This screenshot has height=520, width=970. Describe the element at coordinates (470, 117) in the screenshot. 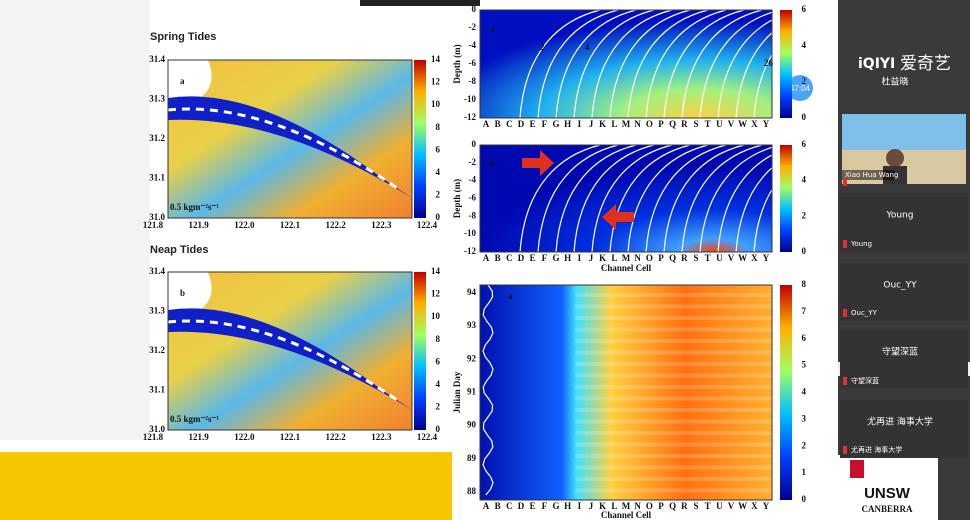

I see `y-tick-label: -12` at that location.